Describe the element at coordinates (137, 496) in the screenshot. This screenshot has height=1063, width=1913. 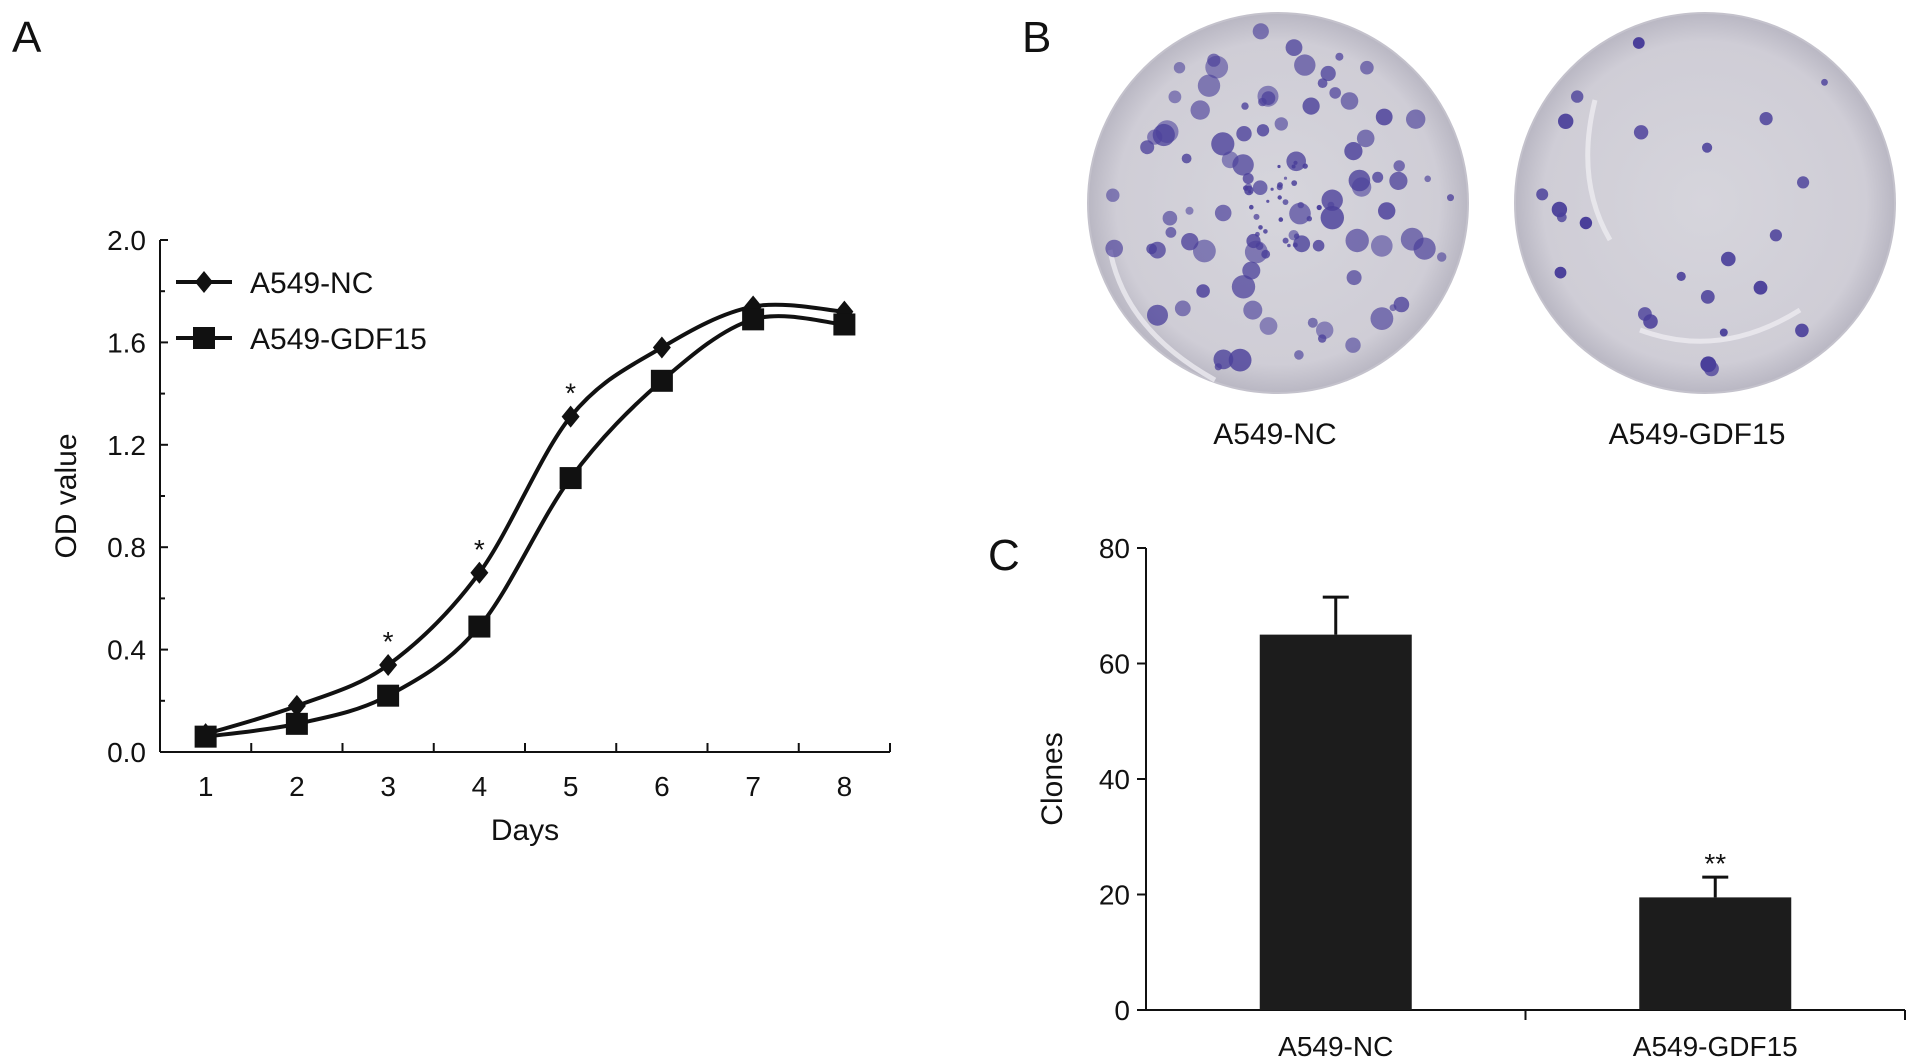
I see `line-chart-y-ticks: 0.0 0.4 0.8 1.2 1.6 2.0` at that location.